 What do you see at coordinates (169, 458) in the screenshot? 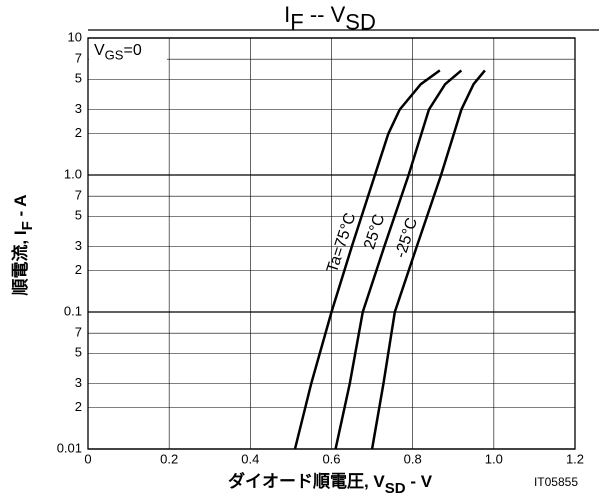
I see `x-tick-label: 0.2` at bounding box center [169, 458].